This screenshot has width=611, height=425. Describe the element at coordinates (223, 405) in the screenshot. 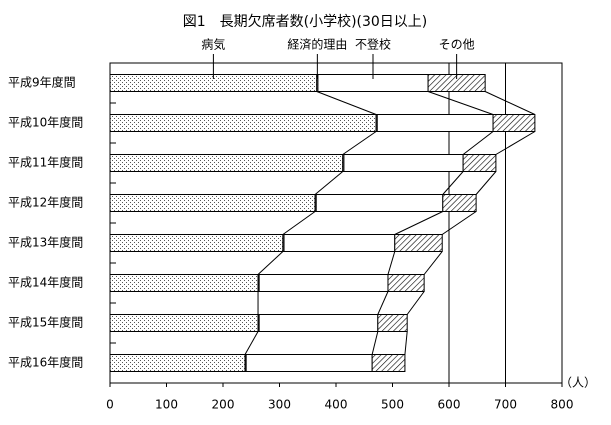

I see `x-tick-label: 200` at that location.